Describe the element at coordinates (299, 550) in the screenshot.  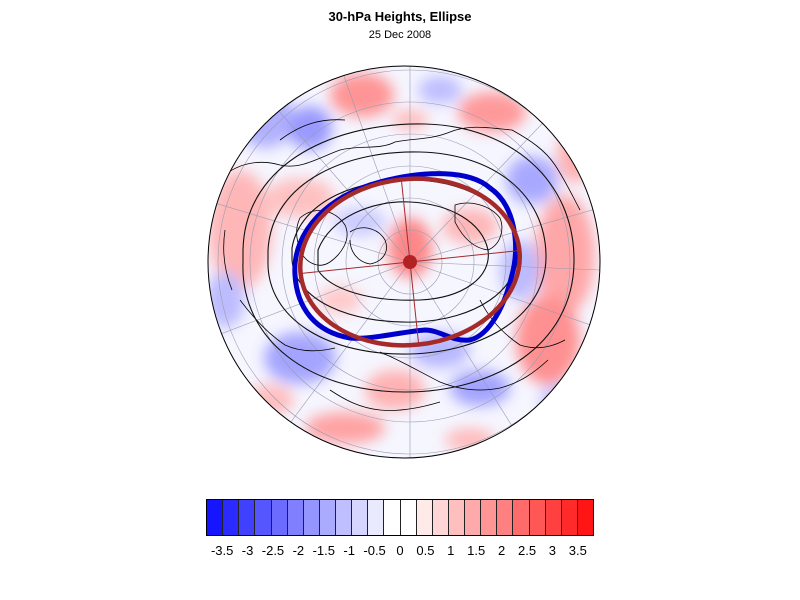
I see `colorbar-tick-label: -2` at that location.